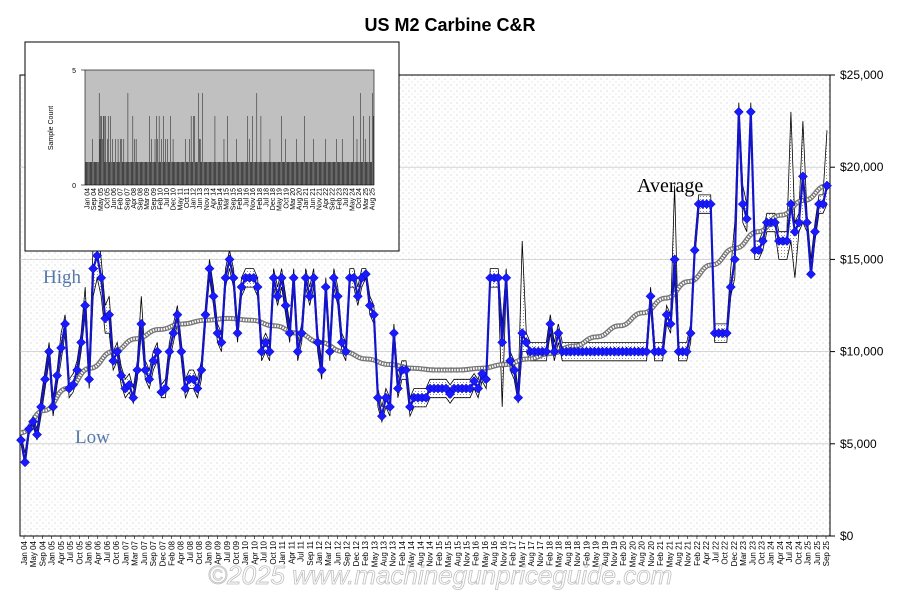 This screenshot has width=901, height=613. What do you see at coordinates (61, 552) in the screenshot?
I see `x-tick-label: Apr 05` at bounding box center [61, 552].